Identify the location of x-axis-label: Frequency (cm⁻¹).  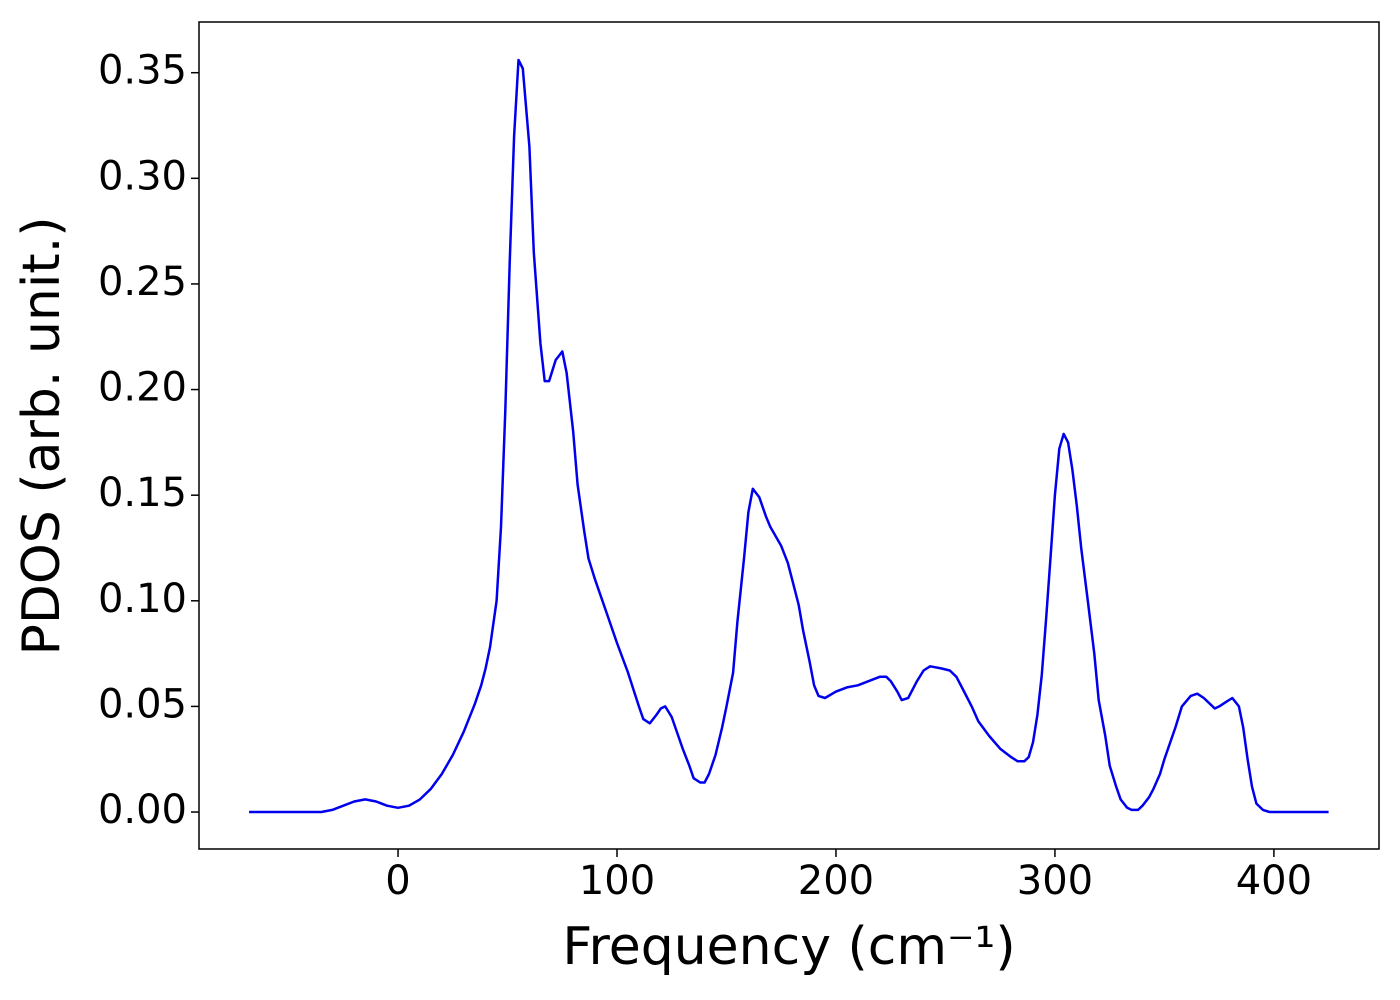
(788, 947).